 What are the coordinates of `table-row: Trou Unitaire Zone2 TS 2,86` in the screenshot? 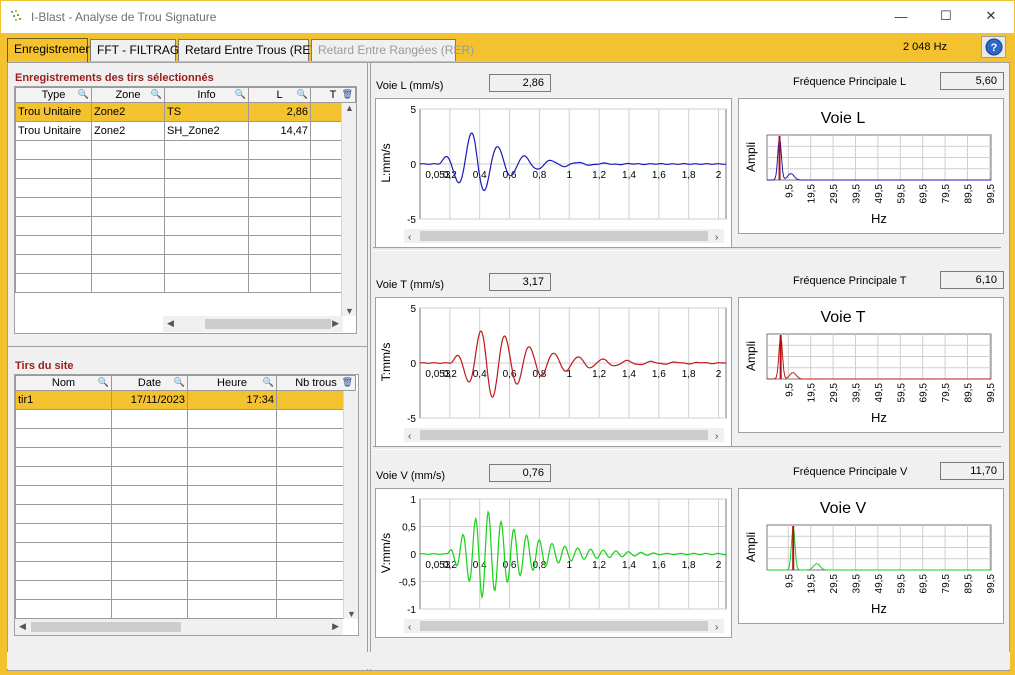 It's located at (185, 112).